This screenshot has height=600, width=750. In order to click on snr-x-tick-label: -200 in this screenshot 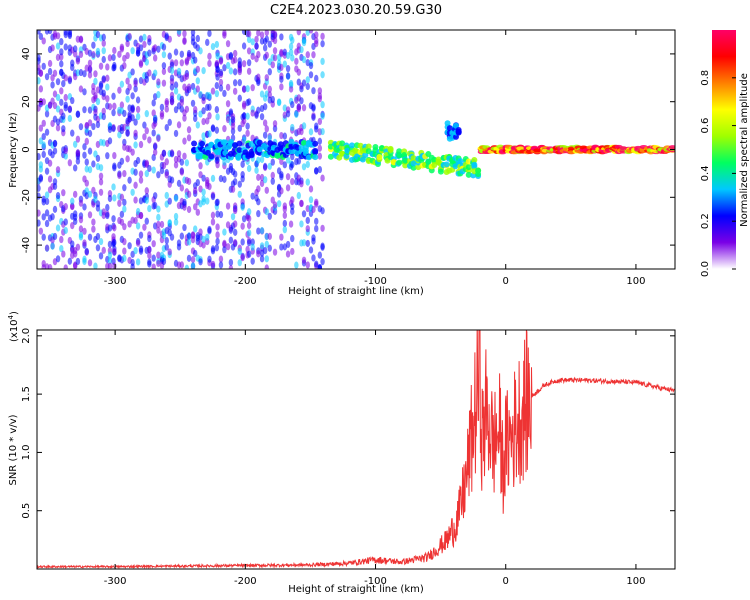, I will do `click(245, 581)`.